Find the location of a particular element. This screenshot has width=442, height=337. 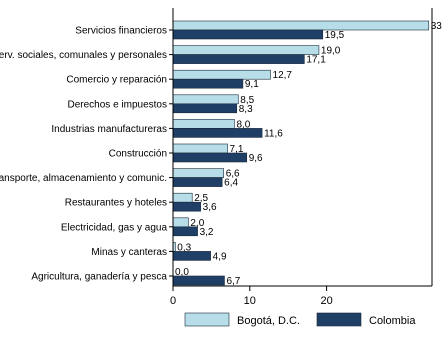

data-label: 19,0 is located at coordinates (331, 51).